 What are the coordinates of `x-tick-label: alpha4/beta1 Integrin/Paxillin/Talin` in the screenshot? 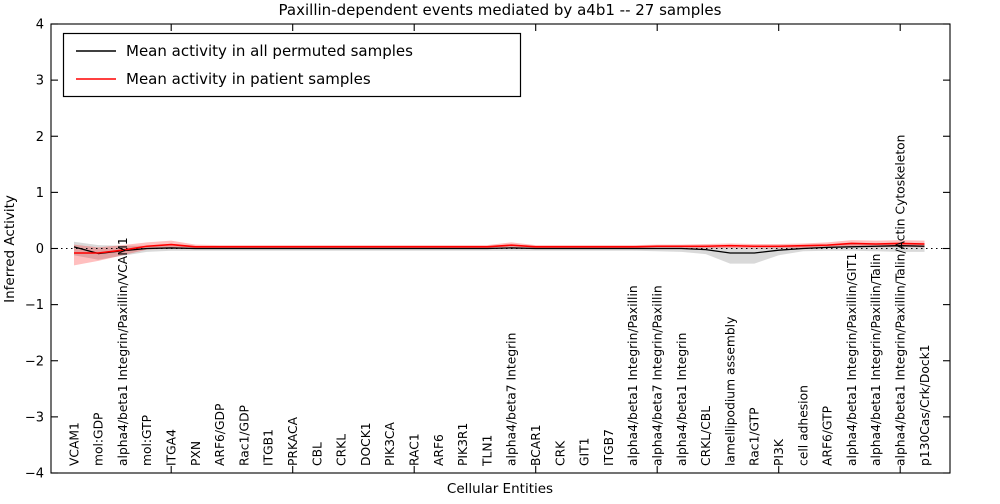 It's located at (876, 360).